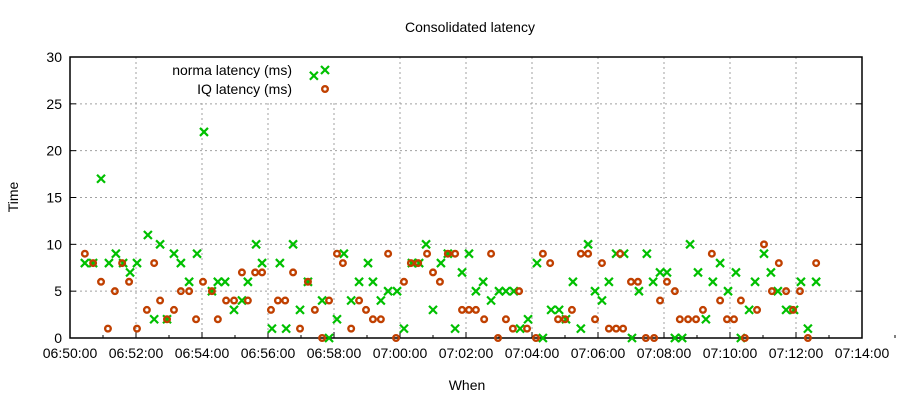 This screenshot has width=900, height=405. Describe the element at coordinates (54, 198) in the screenshot. I see `y-tick-label: 15` at that location.